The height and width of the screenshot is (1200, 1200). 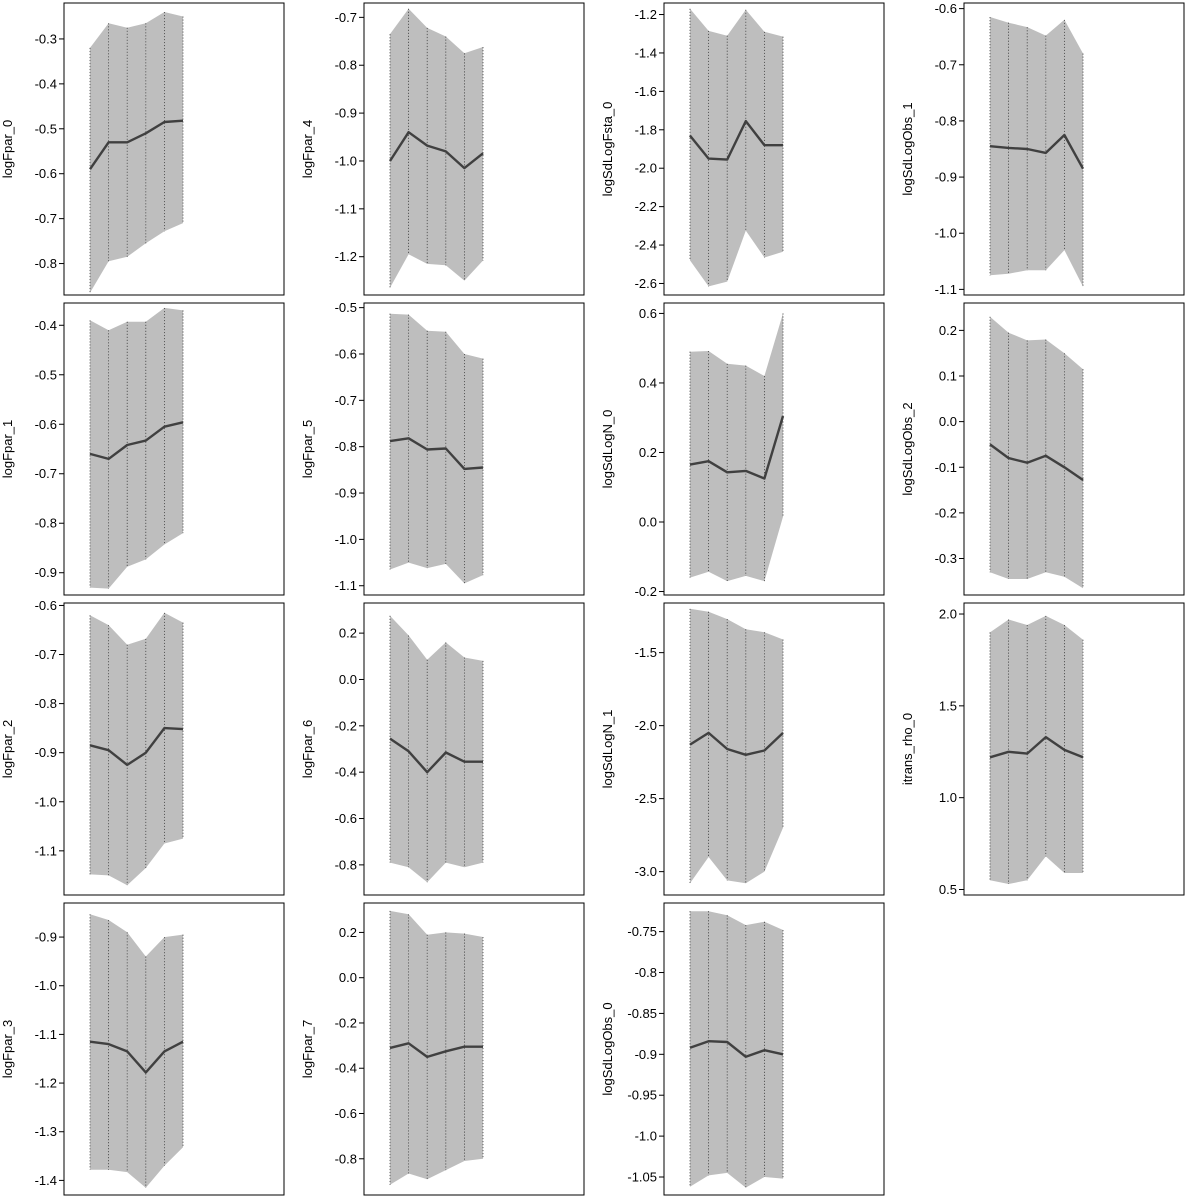 What do you see at coordinates (648, 313) in the screenshot?
I see `y-tick-label: 0.6` at bounding box center [648, 313].